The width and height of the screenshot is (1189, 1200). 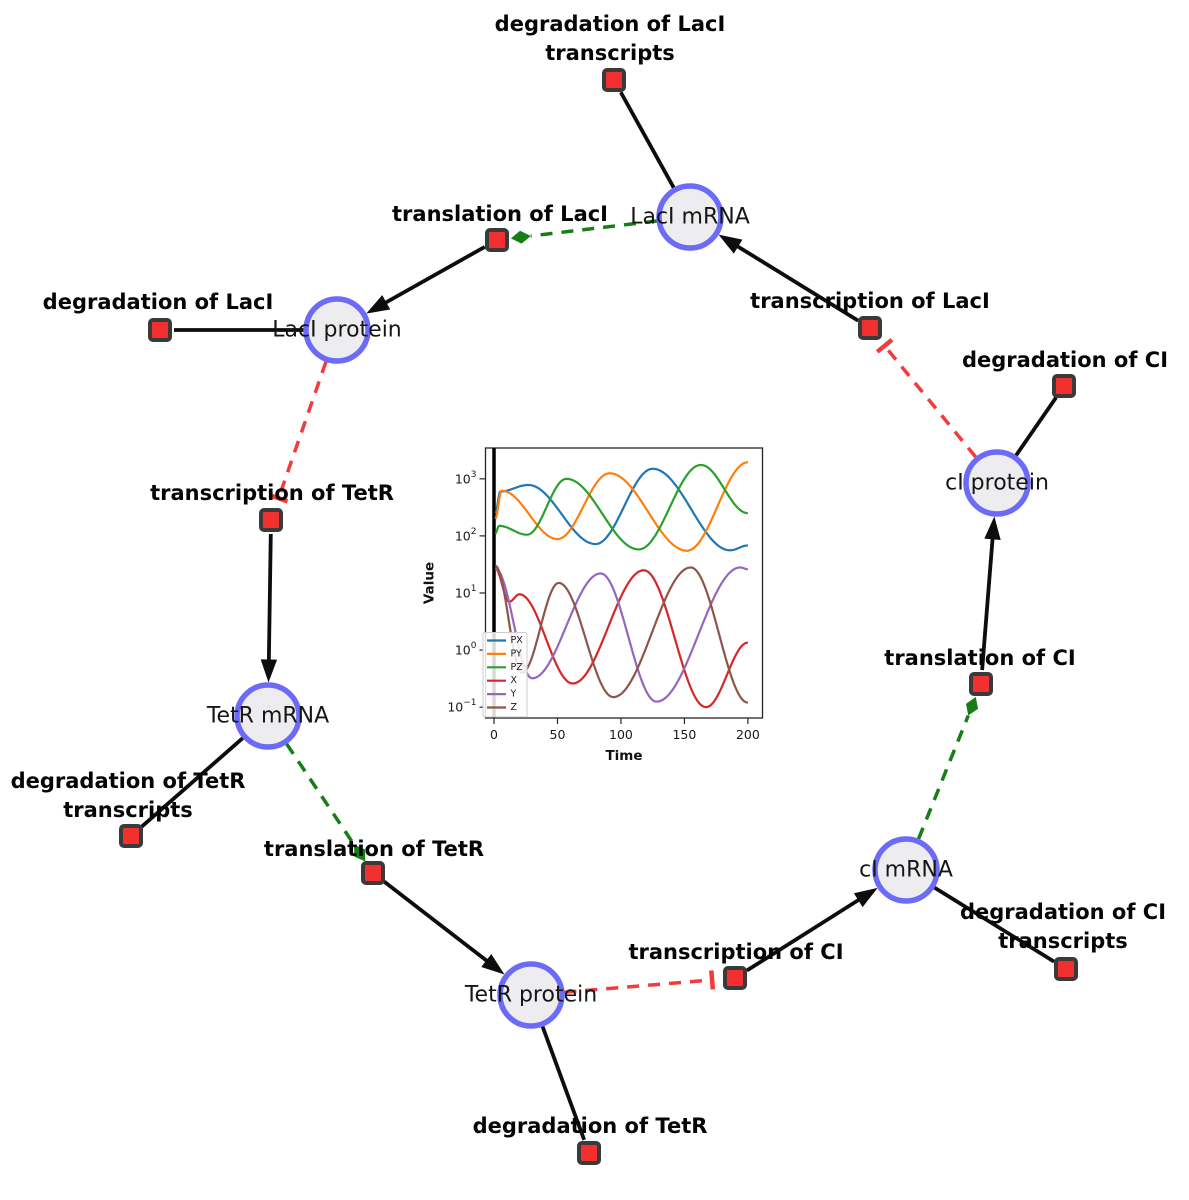 I want to click on edge-production-transcription-of-ci-to-ci-mrna, so click(x=811, y=930).